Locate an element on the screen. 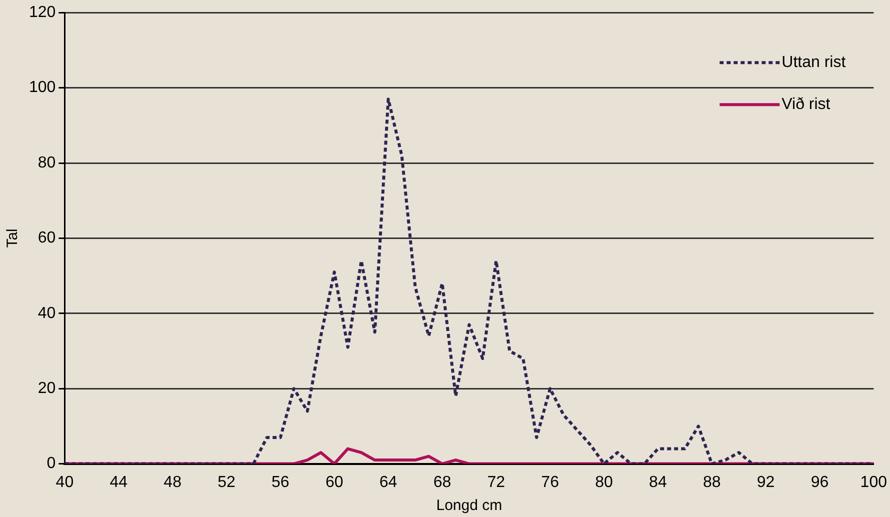 Image resolution: width=890 pixels, height=517 pixels. x-tick-label: 84 is located at coordinates (658, 482).